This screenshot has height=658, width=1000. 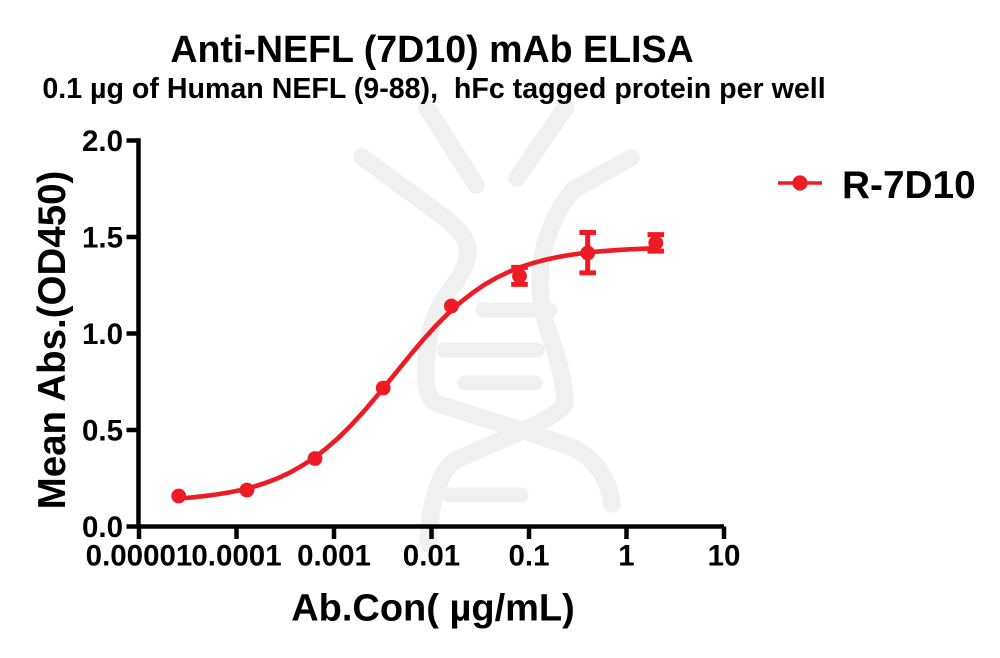 I want to click on svg-text: 0.0, so click(x=102, y=527).